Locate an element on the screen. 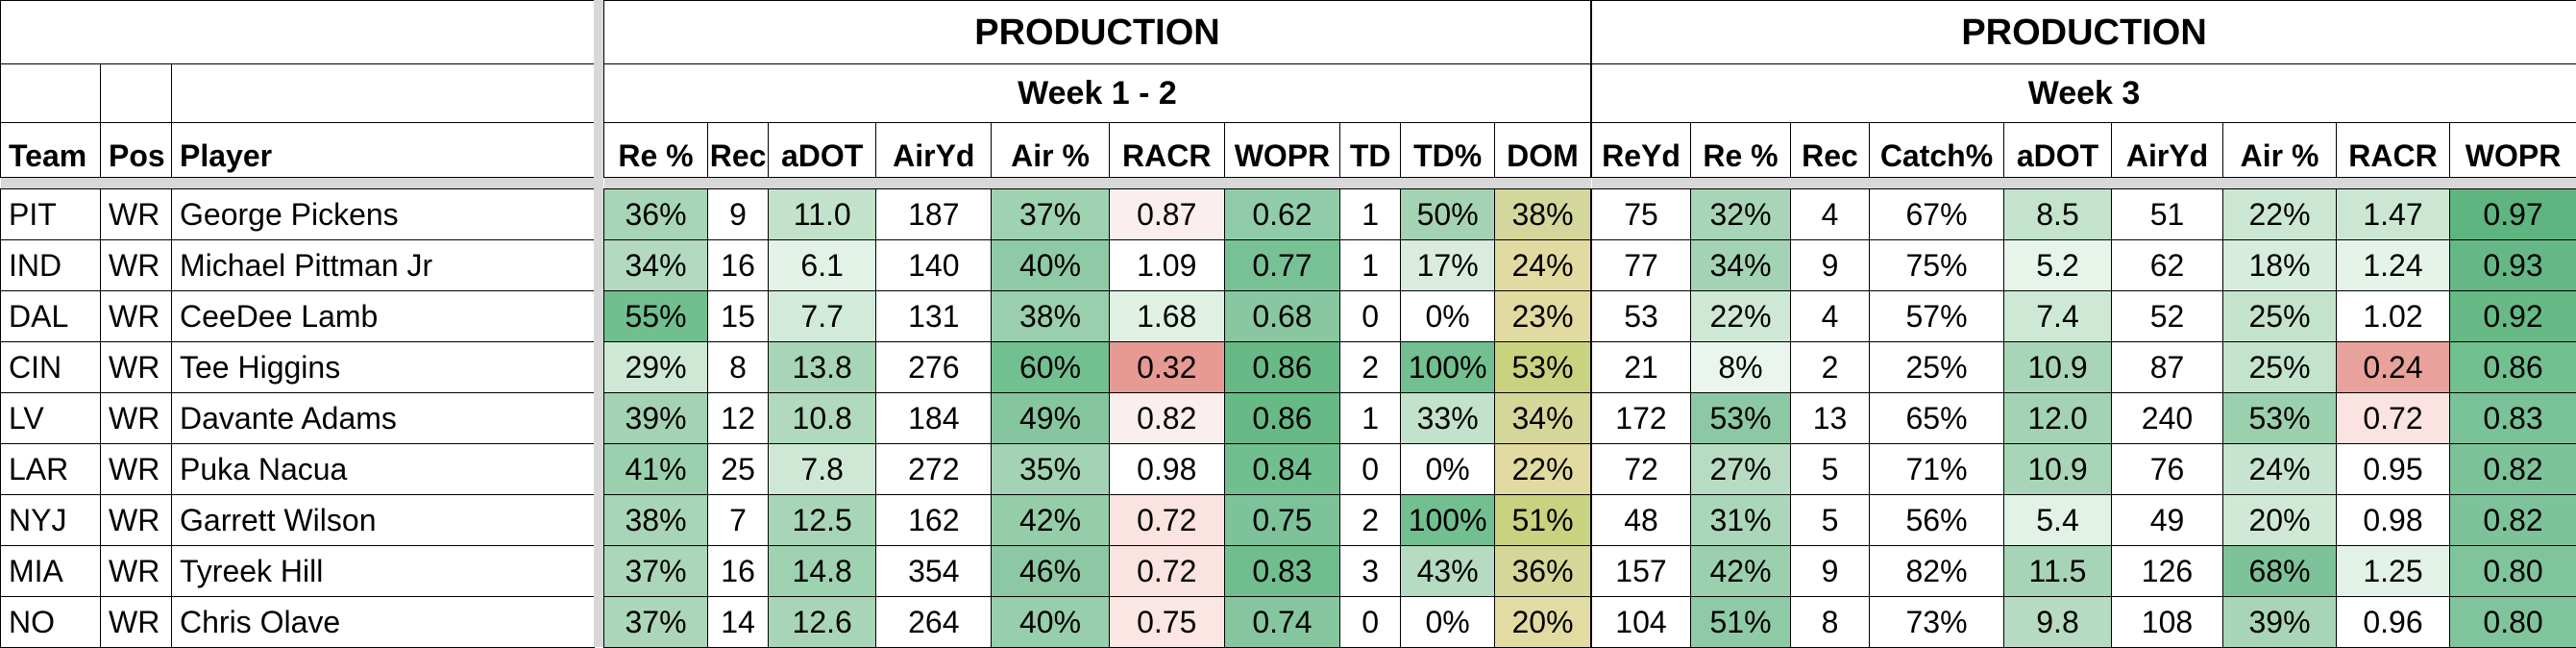 Image resolution: width=2576 pixels, height=648 pixels. data-cell: 0.32 is located at coordinates (1166, 367).